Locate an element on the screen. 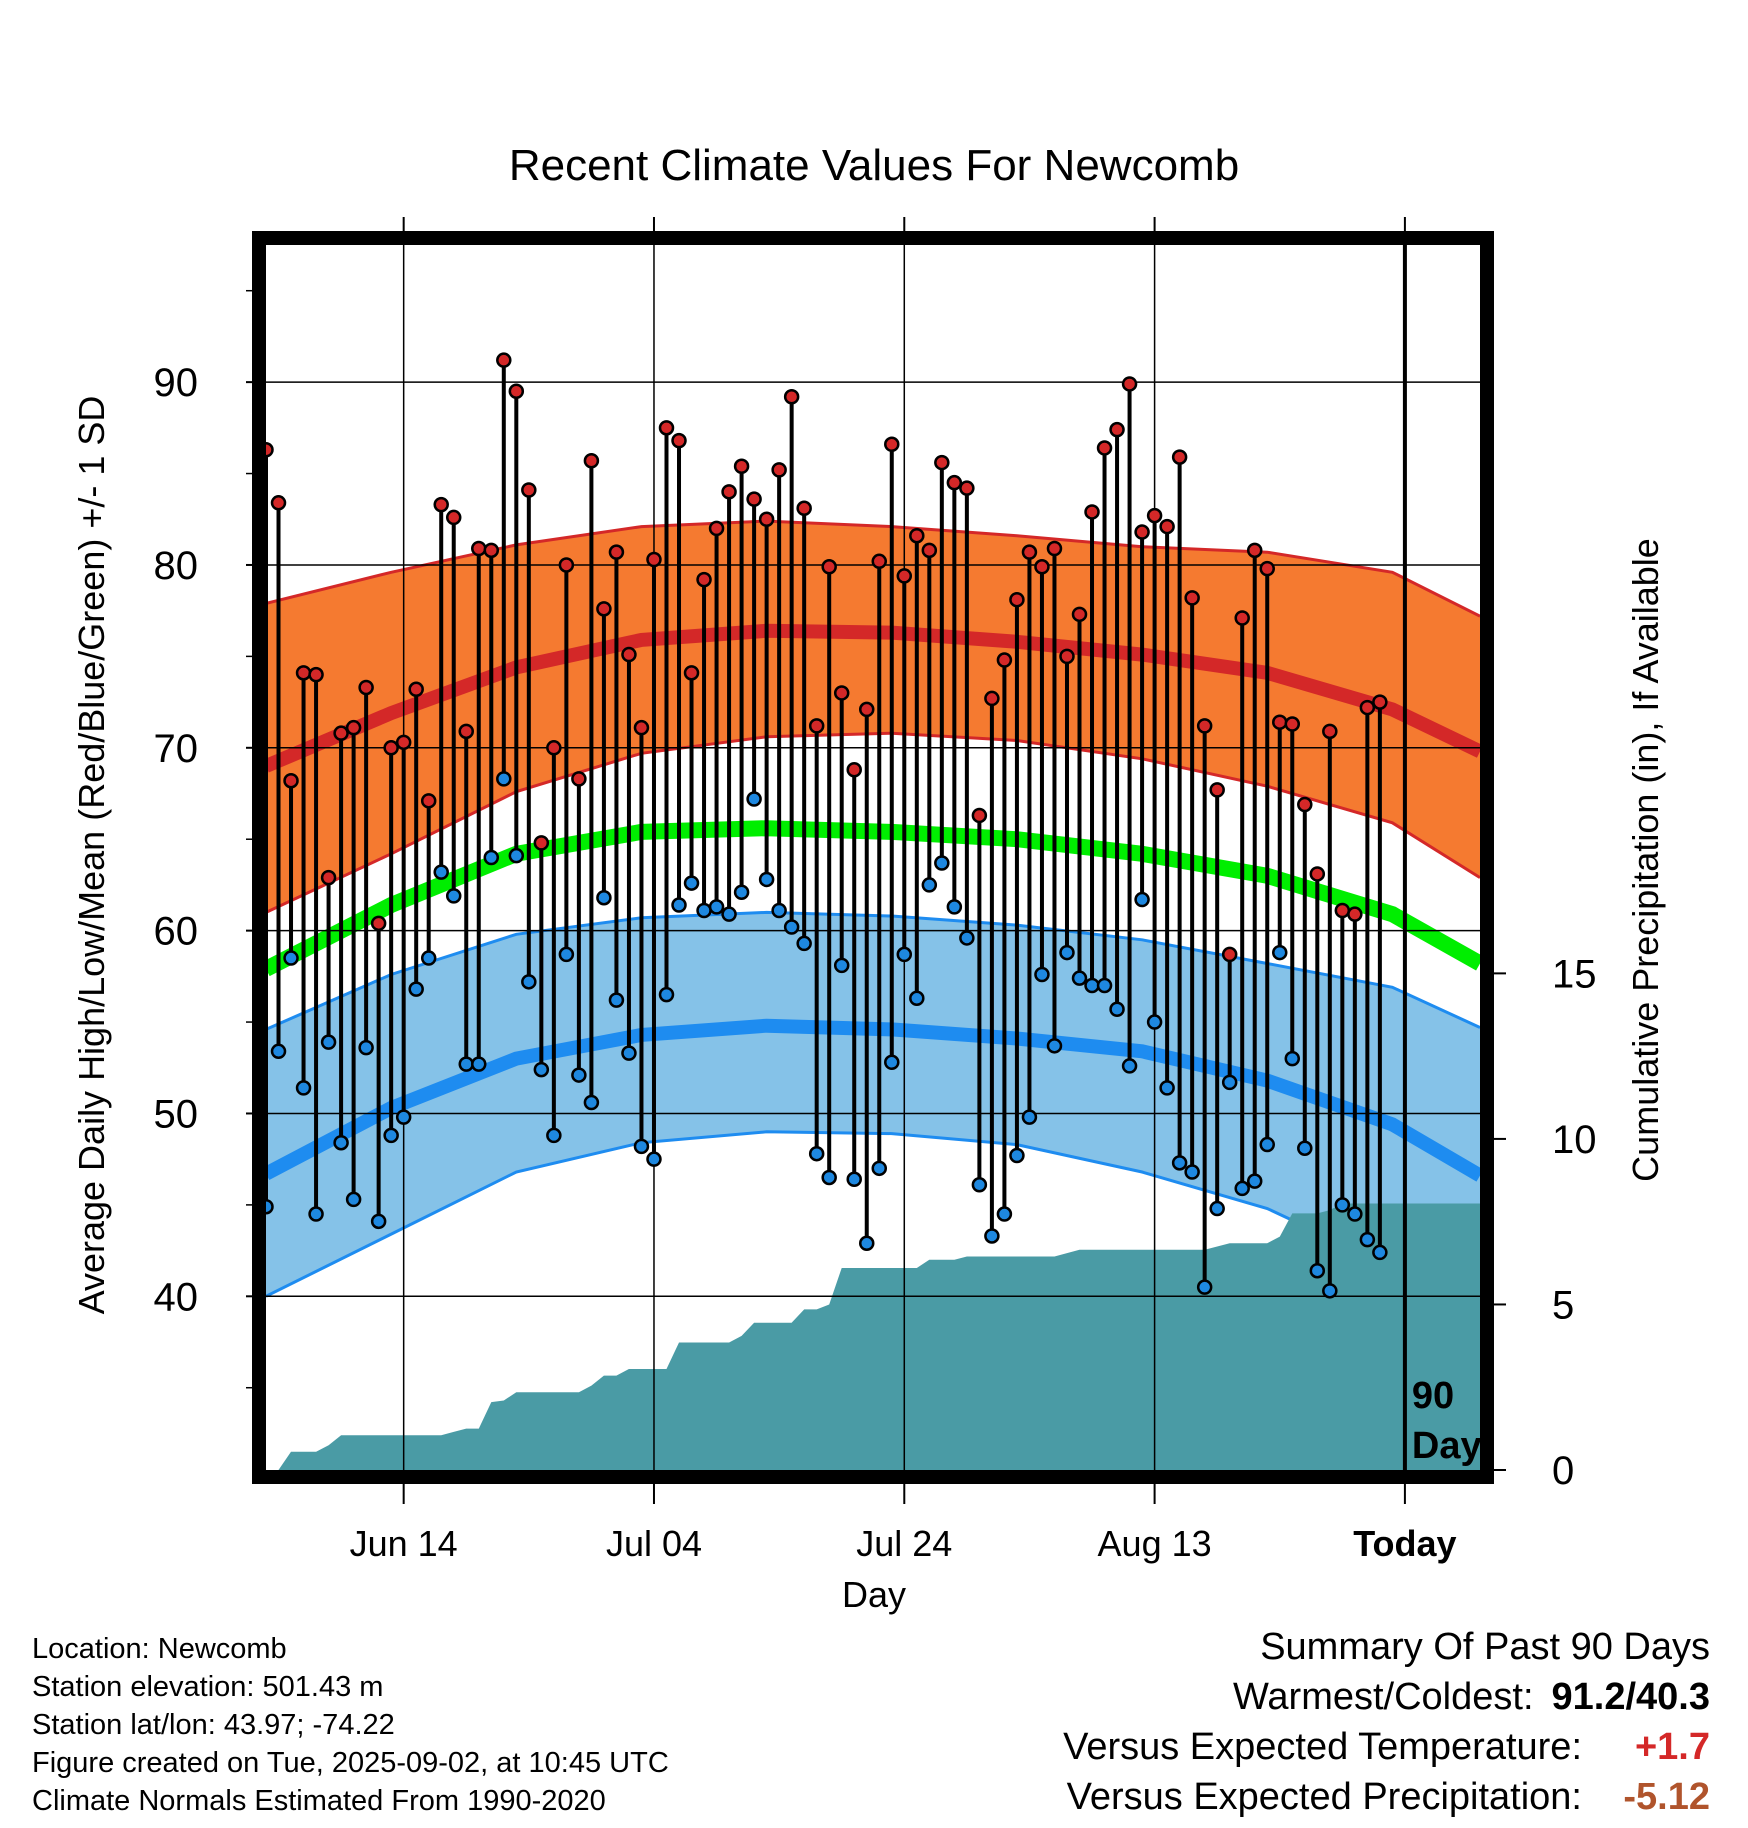 The image size is (1748, 1828). cumulative-precip-area is located at coordinates (873, 1336).